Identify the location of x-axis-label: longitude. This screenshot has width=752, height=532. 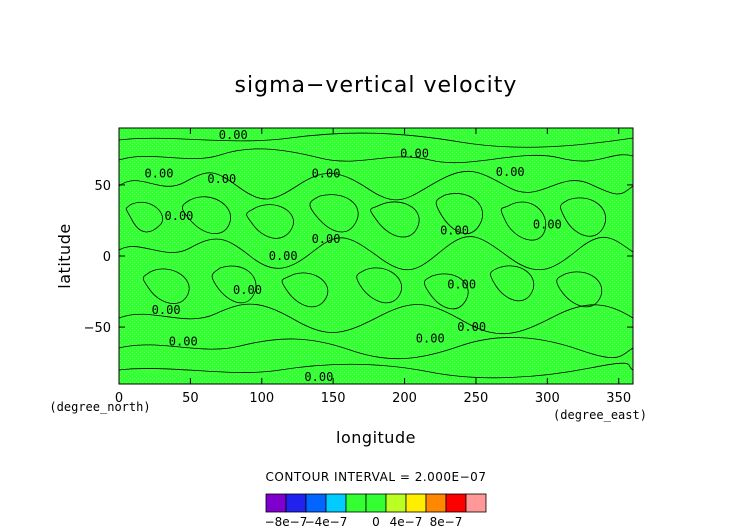
(376, 437).